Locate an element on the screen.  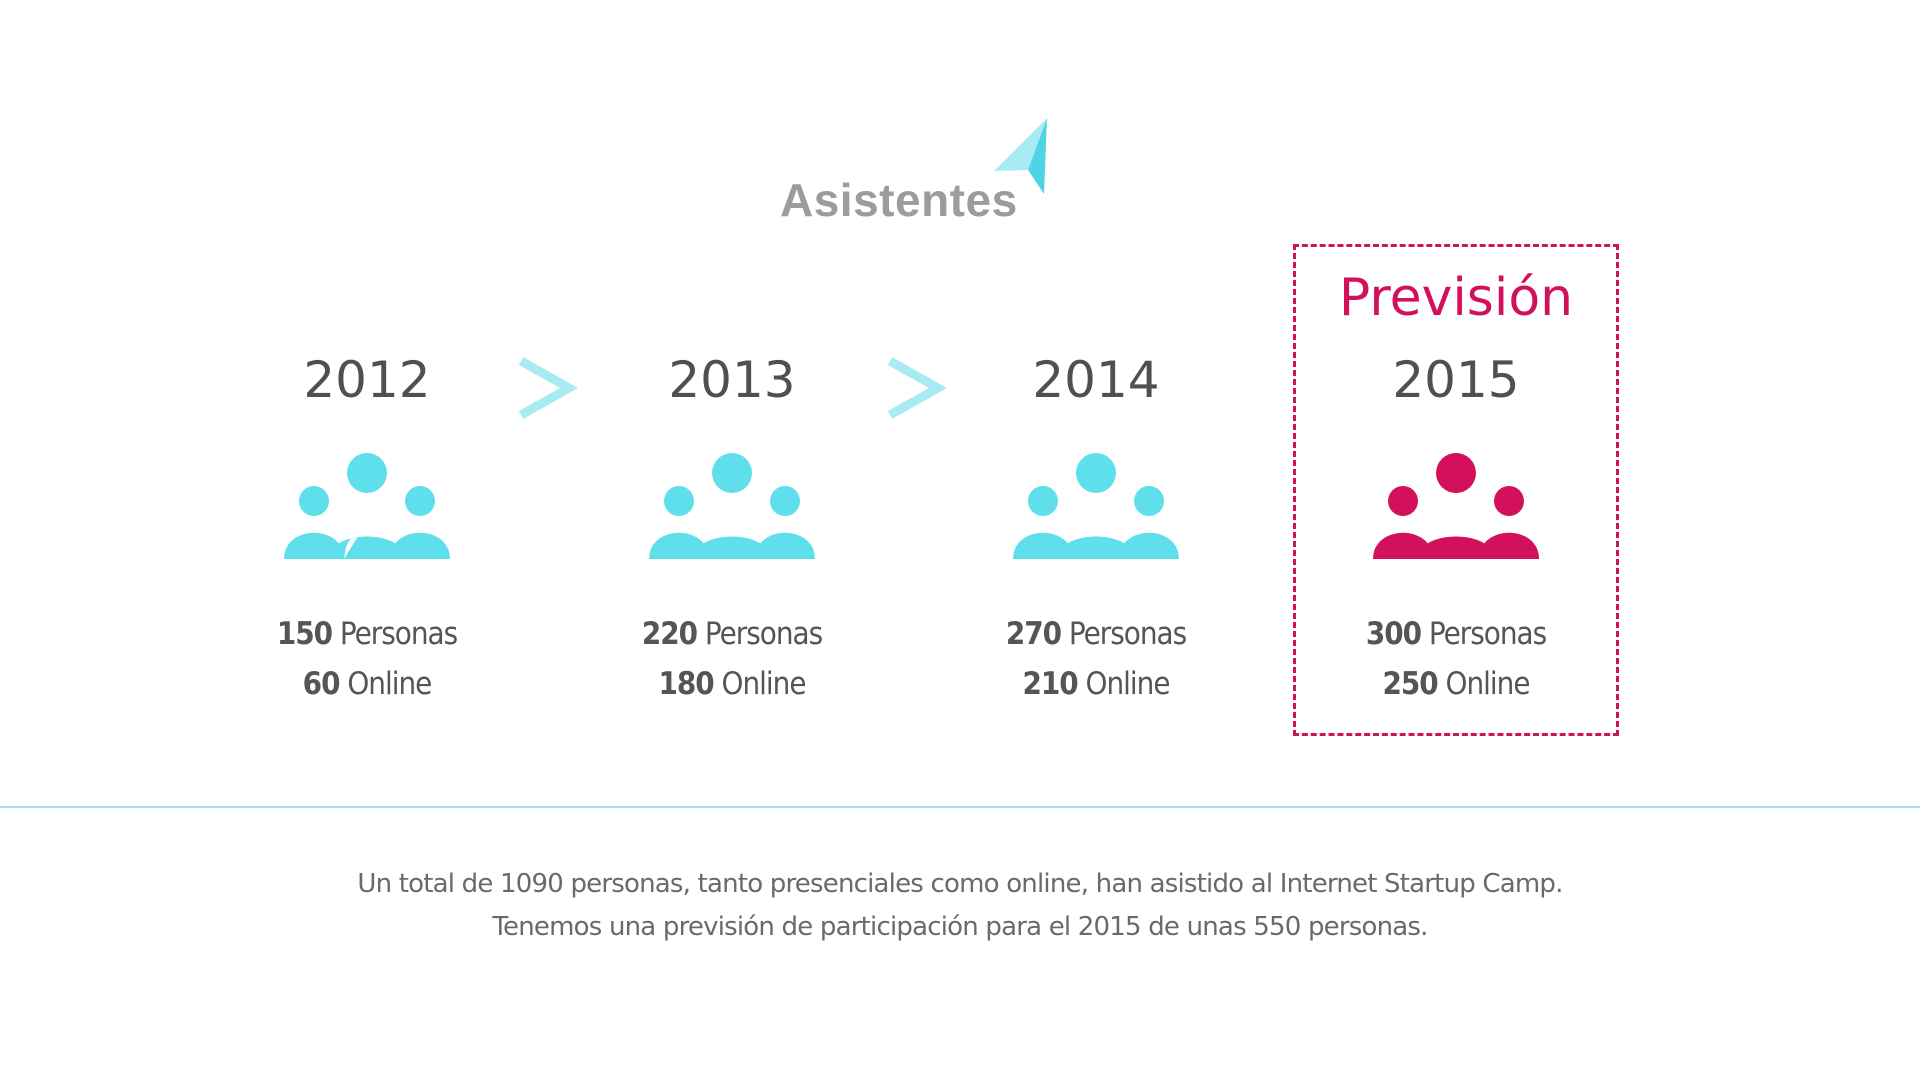
attendance-stats: 220 Personas 180 Online is located at coordinates (732, 659).